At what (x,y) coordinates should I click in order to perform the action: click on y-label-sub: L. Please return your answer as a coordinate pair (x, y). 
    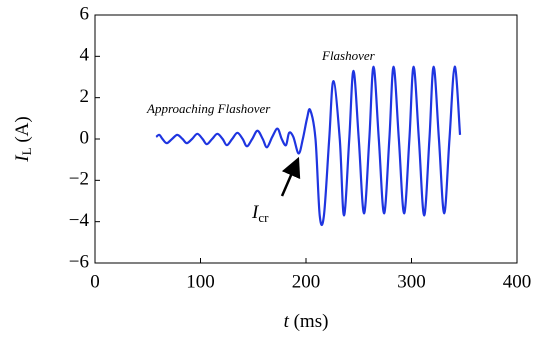
    Looking at the image, I should click on (26, 151).